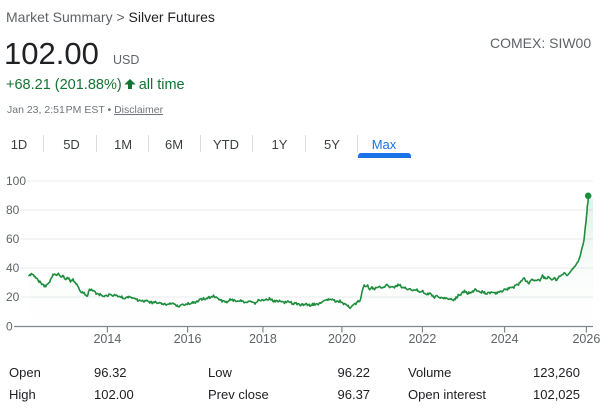 The height and width of the screenshot is (410, 603). What do you see at coordinates (9, 327) in the screenshot?
I see `svg-text: 0` at bounding box center [9, 327].